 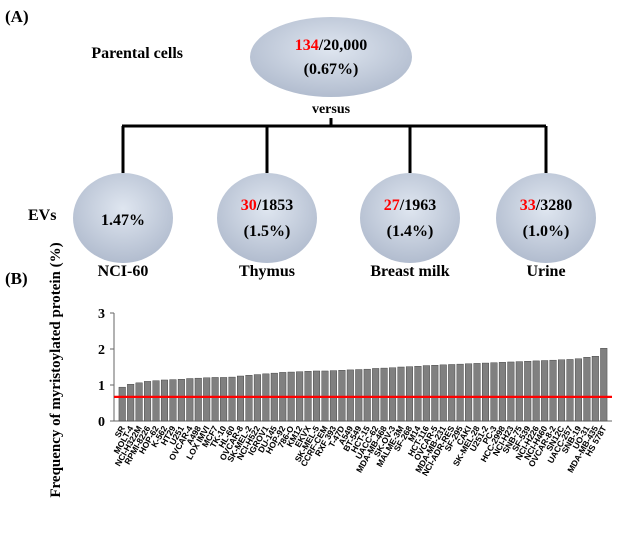 I want to click on ev-count: 30, so click(x=249, y=205).